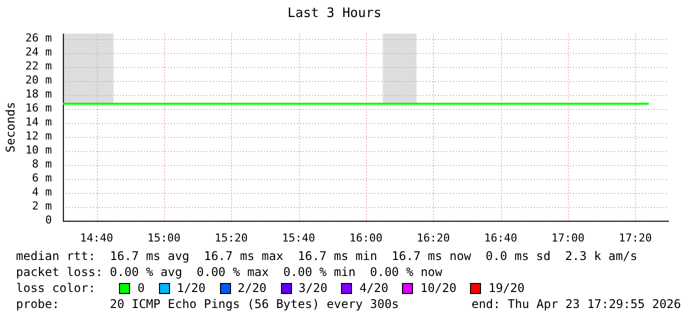 The image size is (697, 315). I want to click on text: end: Thu Apr 23 17:29:55 2026, so click(576, 304).